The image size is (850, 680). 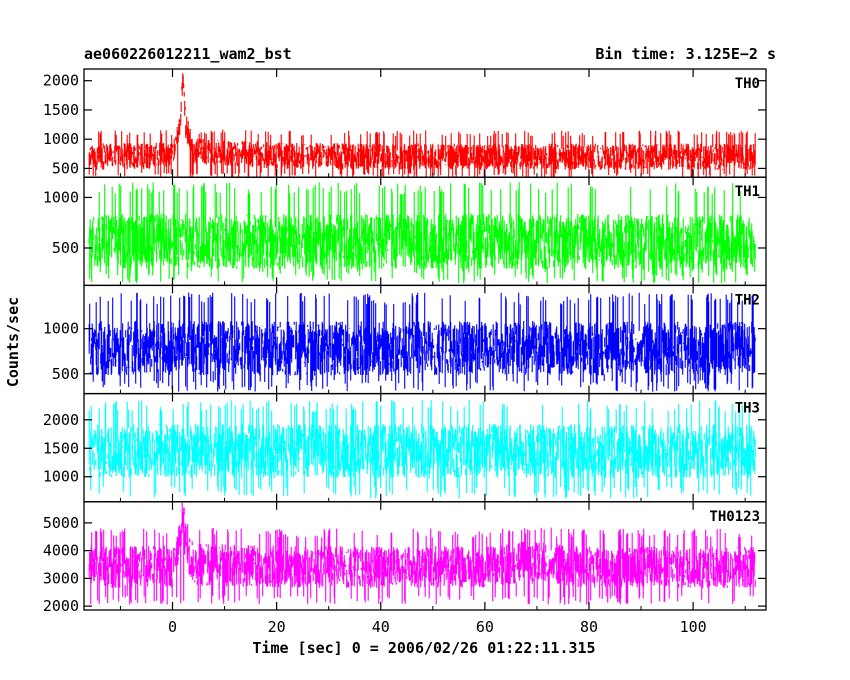 What do you see at coordinates (422, 553) in the screenshot?
I see `series-TH0123` at bounding box center [422, 553].